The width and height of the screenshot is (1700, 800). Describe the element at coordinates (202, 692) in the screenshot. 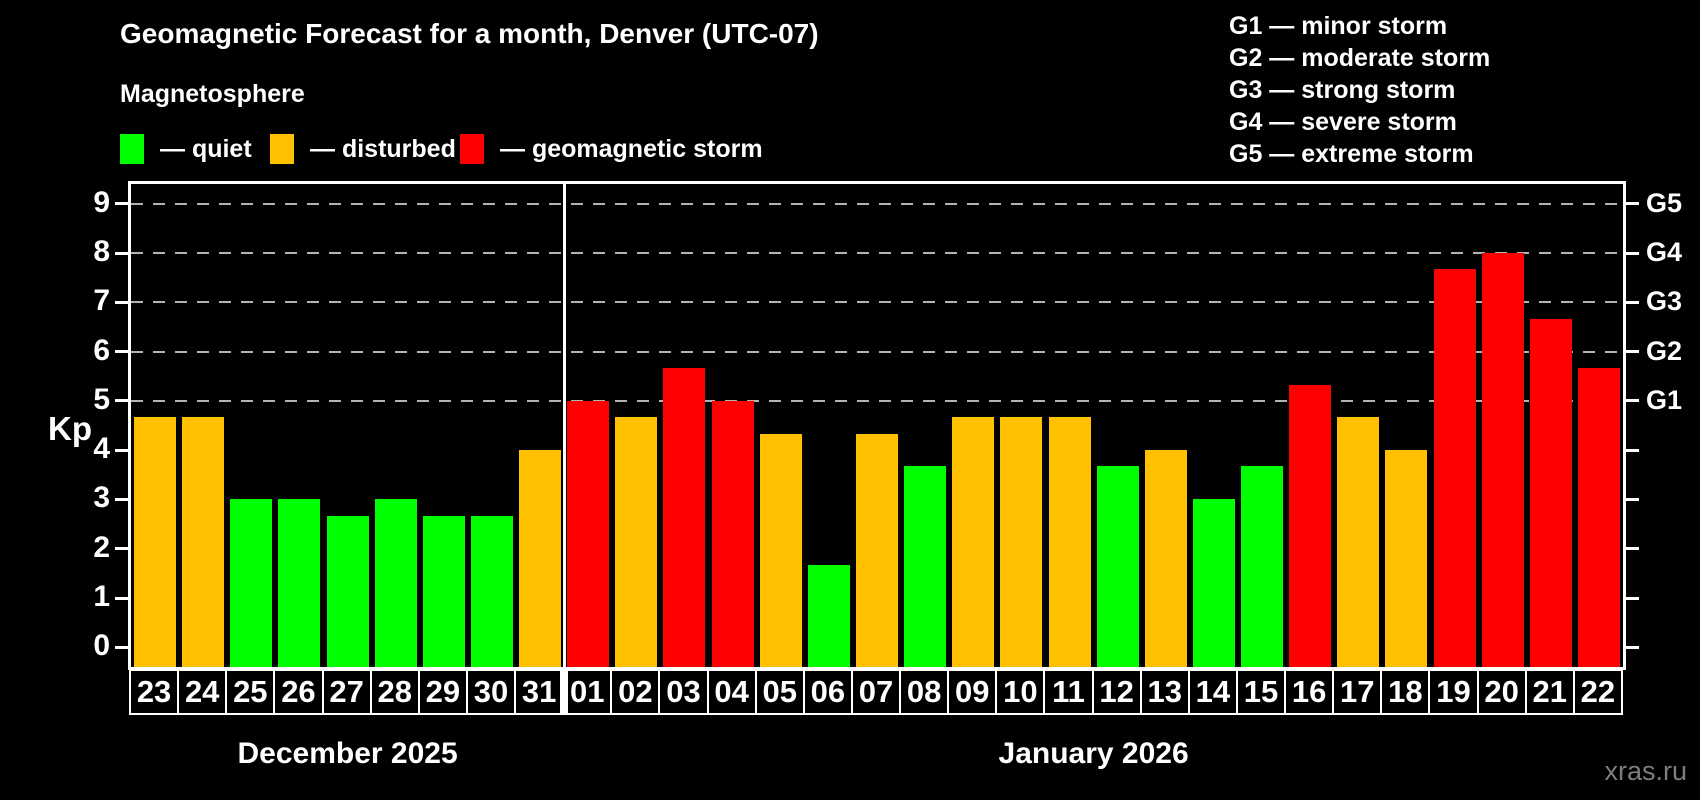

I see `day-label-24: 24` at that location.